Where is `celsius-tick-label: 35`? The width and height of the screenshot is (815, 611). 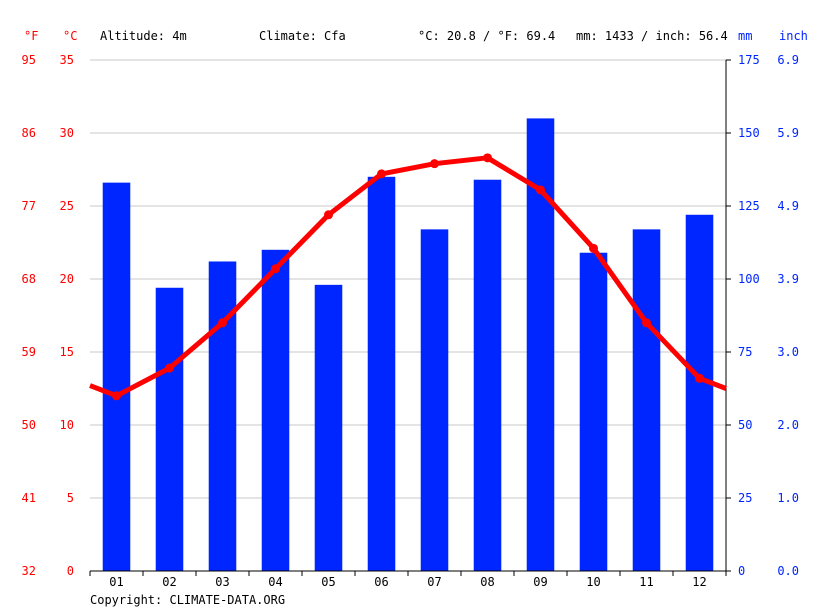 celsius-tick-label: 35 is located at coordinates (67, 60).